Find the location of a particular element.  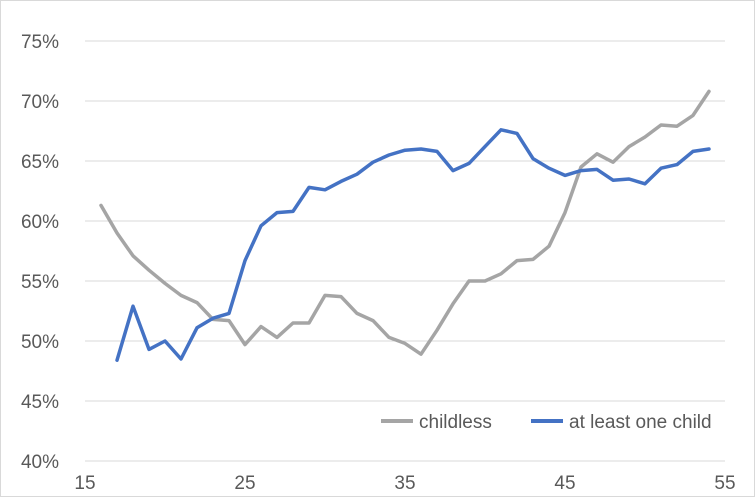

legend-label-childless: childless is located at coordinates (455, 422).